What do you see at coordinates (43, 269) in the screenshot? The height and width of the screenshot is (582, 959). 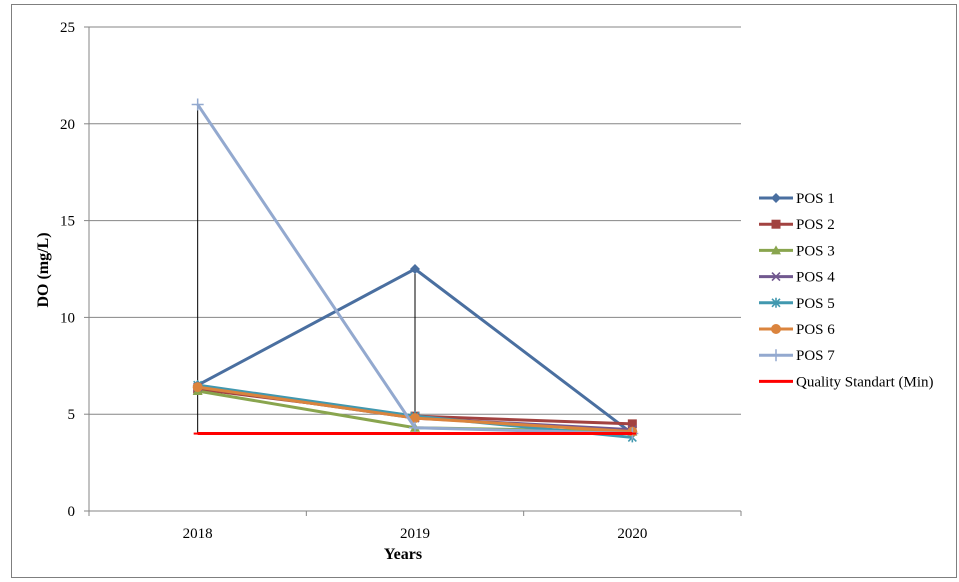 I see `y-axis-title: DO (mg/L)` at bounding box center [43, 269].